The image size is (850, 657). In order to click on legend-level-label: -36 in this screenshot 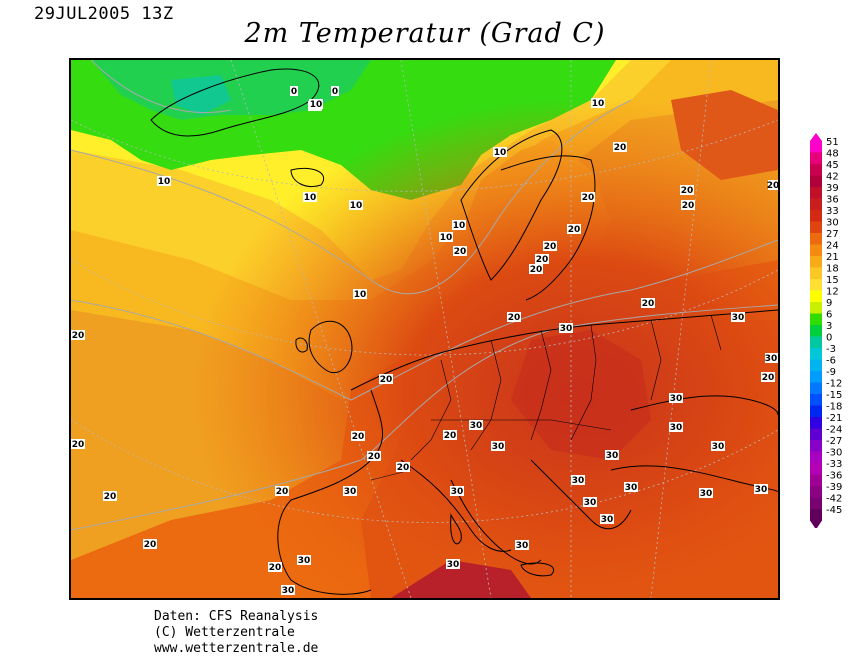, I will do `click(834, 476)`.